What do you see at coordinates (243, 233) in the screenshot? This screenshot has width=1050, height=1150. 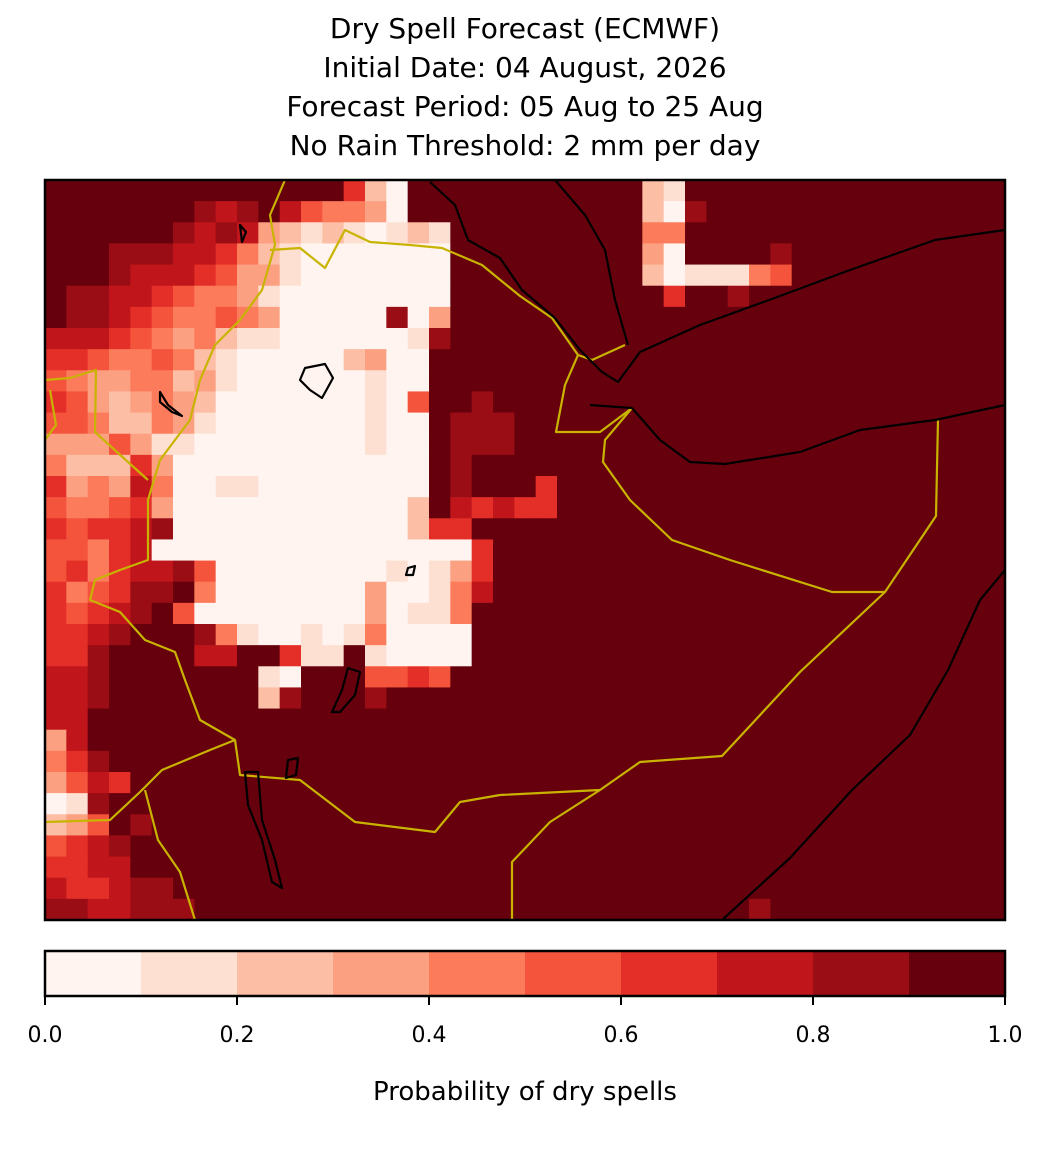 I see `lake` at bounding box center [243, 233].